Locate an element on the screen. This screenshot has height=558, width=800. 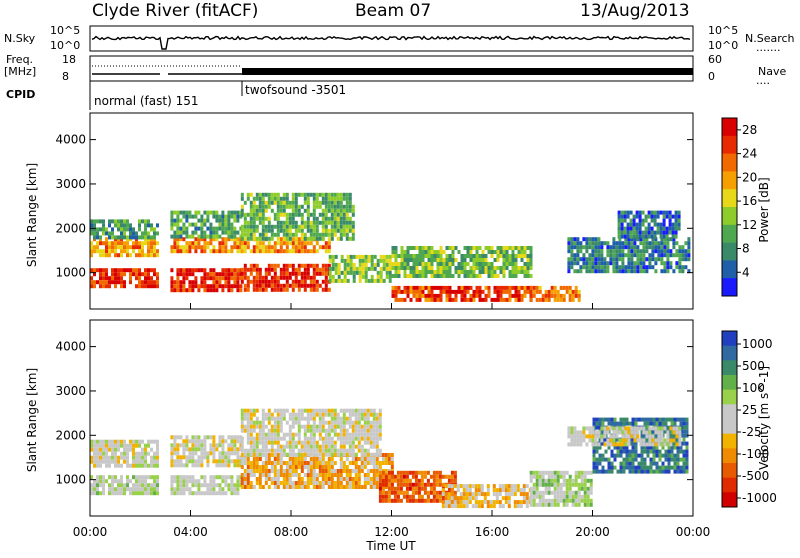
colorbar-swatch is located at coordinates (729, 234).